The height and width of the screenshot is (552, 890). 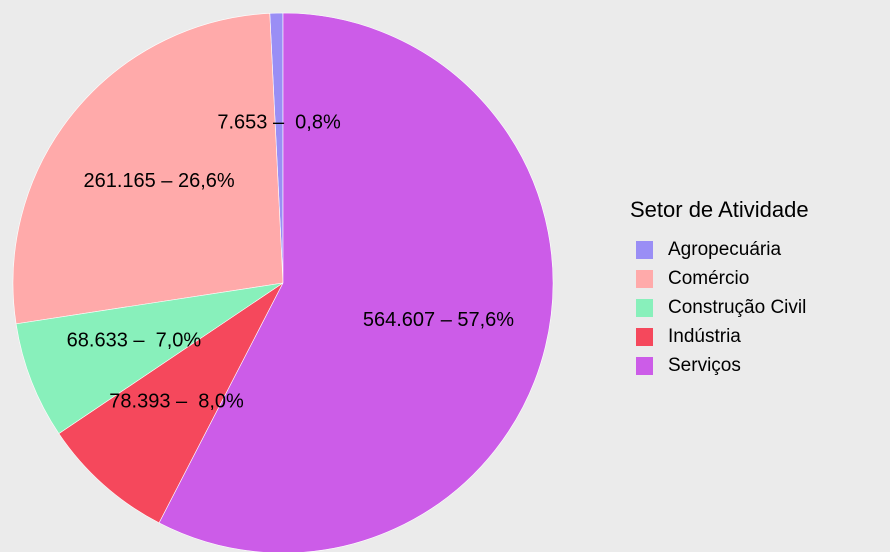 What do you see at coordinates (438, 320) in the screenshot?
I see `data-label: 564.607 – 57,6%` at bounding box center [438, 320].